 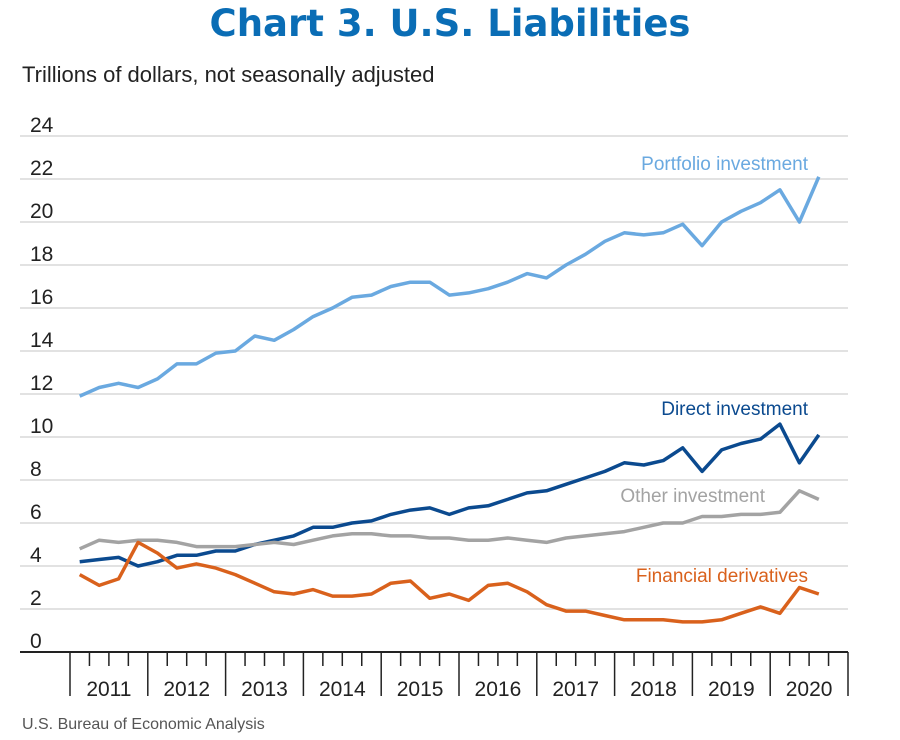 I want to click on x-tick-label: 2014, so click(x=342, y=689).